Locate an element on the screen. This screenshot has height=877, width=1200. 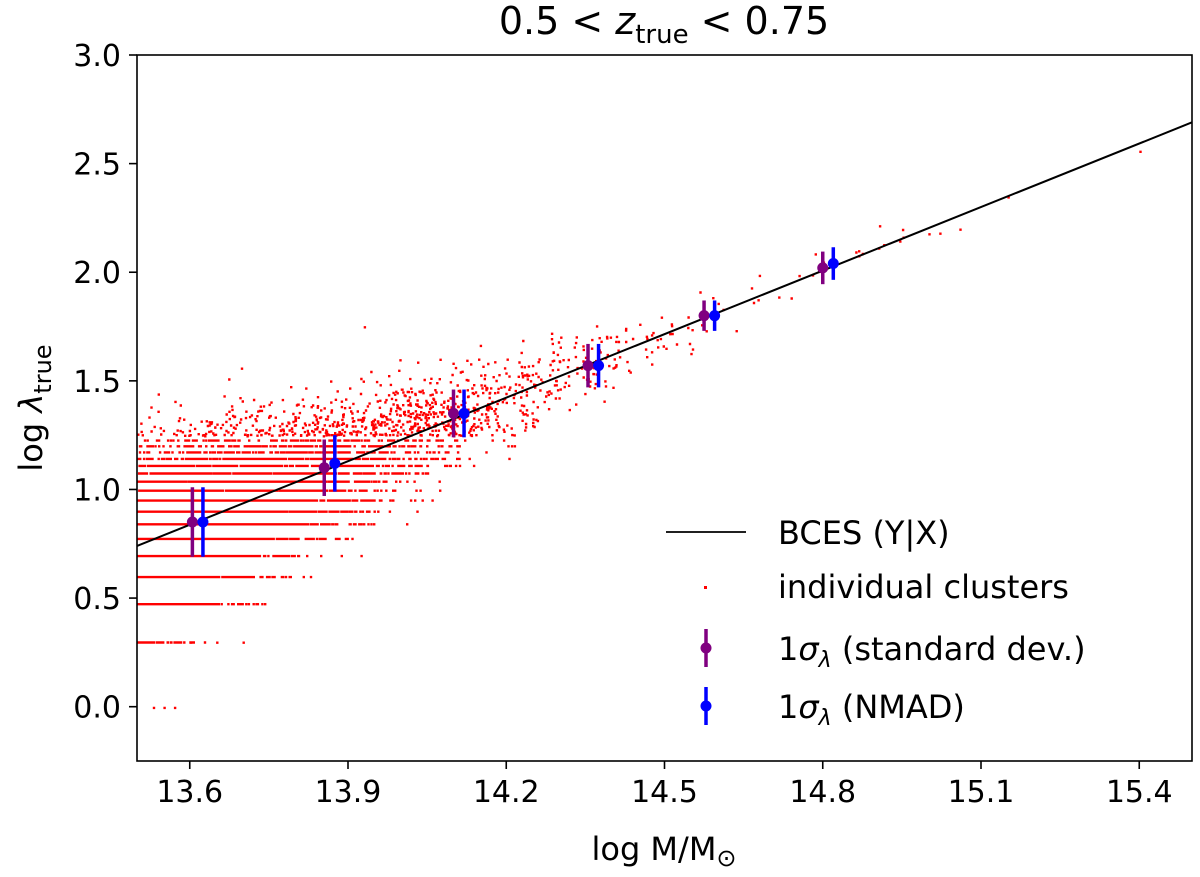
title-prefix: 0.5 < is located at coordinates (557, 21).